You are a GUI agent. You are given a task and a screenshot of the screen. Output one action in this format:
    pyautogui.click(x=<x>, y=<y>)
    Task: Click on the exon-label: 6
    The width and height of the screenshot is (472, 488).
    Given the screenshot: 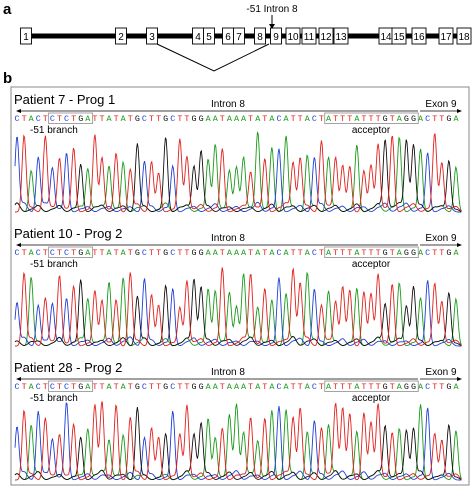 What is the action you would take?
    pyautogui.click(x=228, y=37)
    